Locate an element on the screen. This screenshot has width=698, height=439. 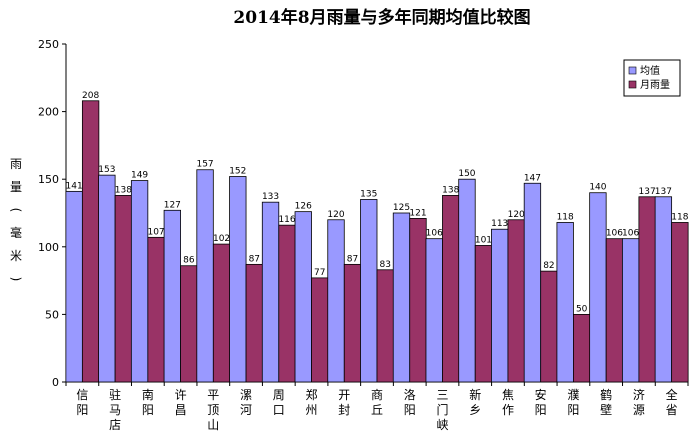
data-label: 82 is located at coordinates (548, 266).